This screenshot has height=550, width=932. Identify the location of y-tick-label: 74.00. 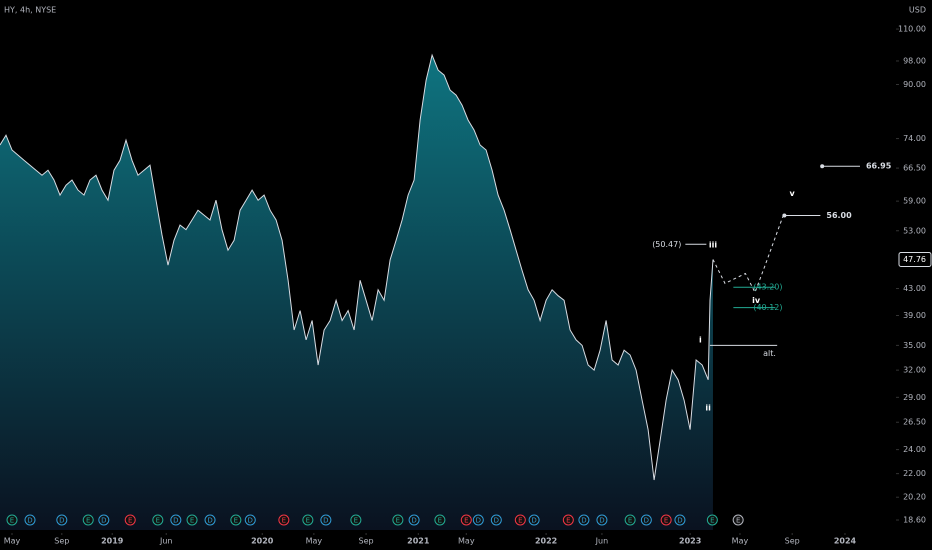
(914, 138).